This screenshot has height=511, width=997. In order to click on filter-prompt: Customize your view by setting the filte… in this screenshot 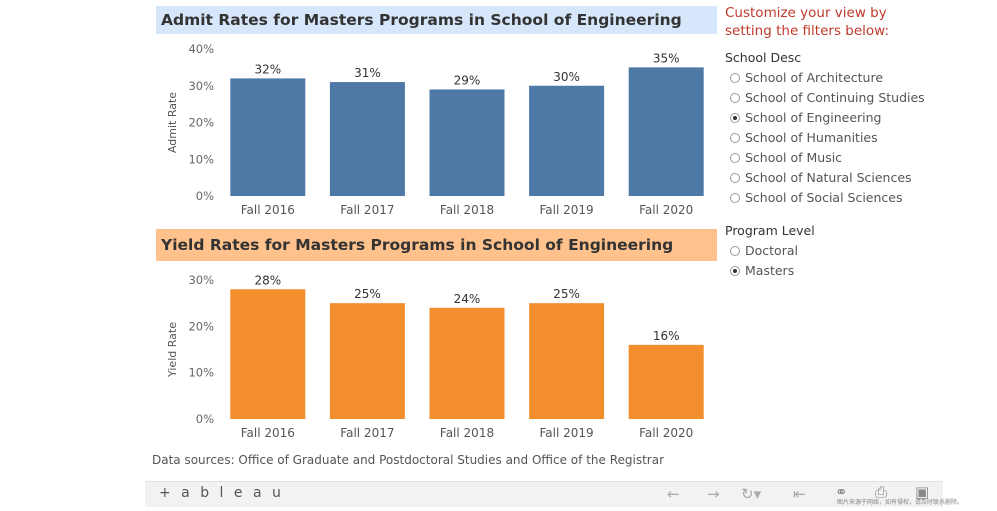, I will do `click(807, 22)`.